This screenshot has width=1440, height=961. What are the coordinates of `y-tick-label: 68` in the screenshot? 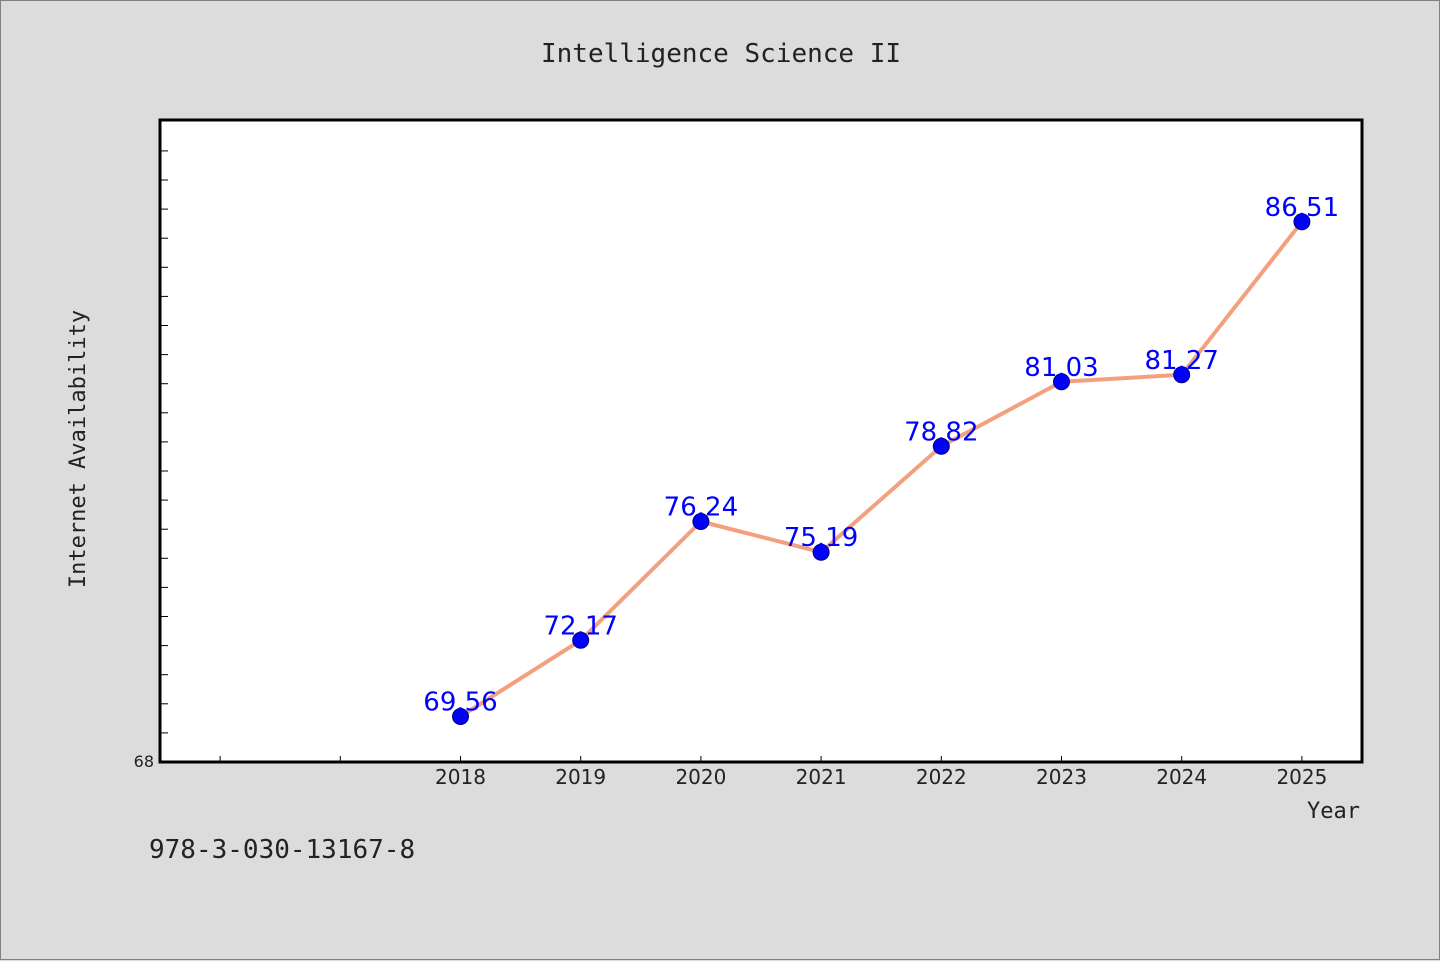 It's located at (144, 761).